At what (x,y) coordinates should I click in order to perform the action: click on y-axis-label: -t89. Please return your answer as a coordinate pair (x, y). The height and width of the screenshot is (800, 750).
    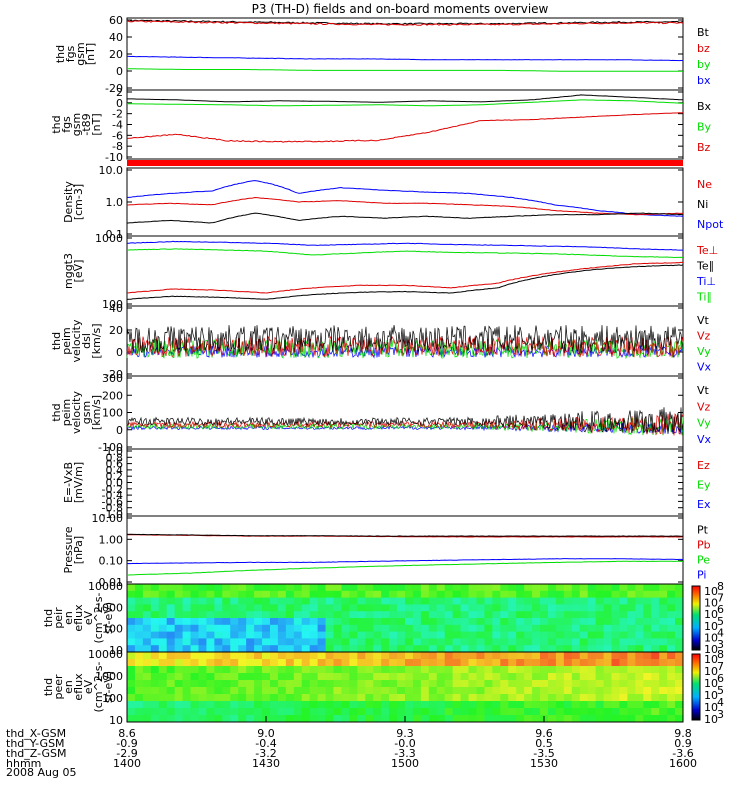
    Looking at the image, I should click on (86, 124).